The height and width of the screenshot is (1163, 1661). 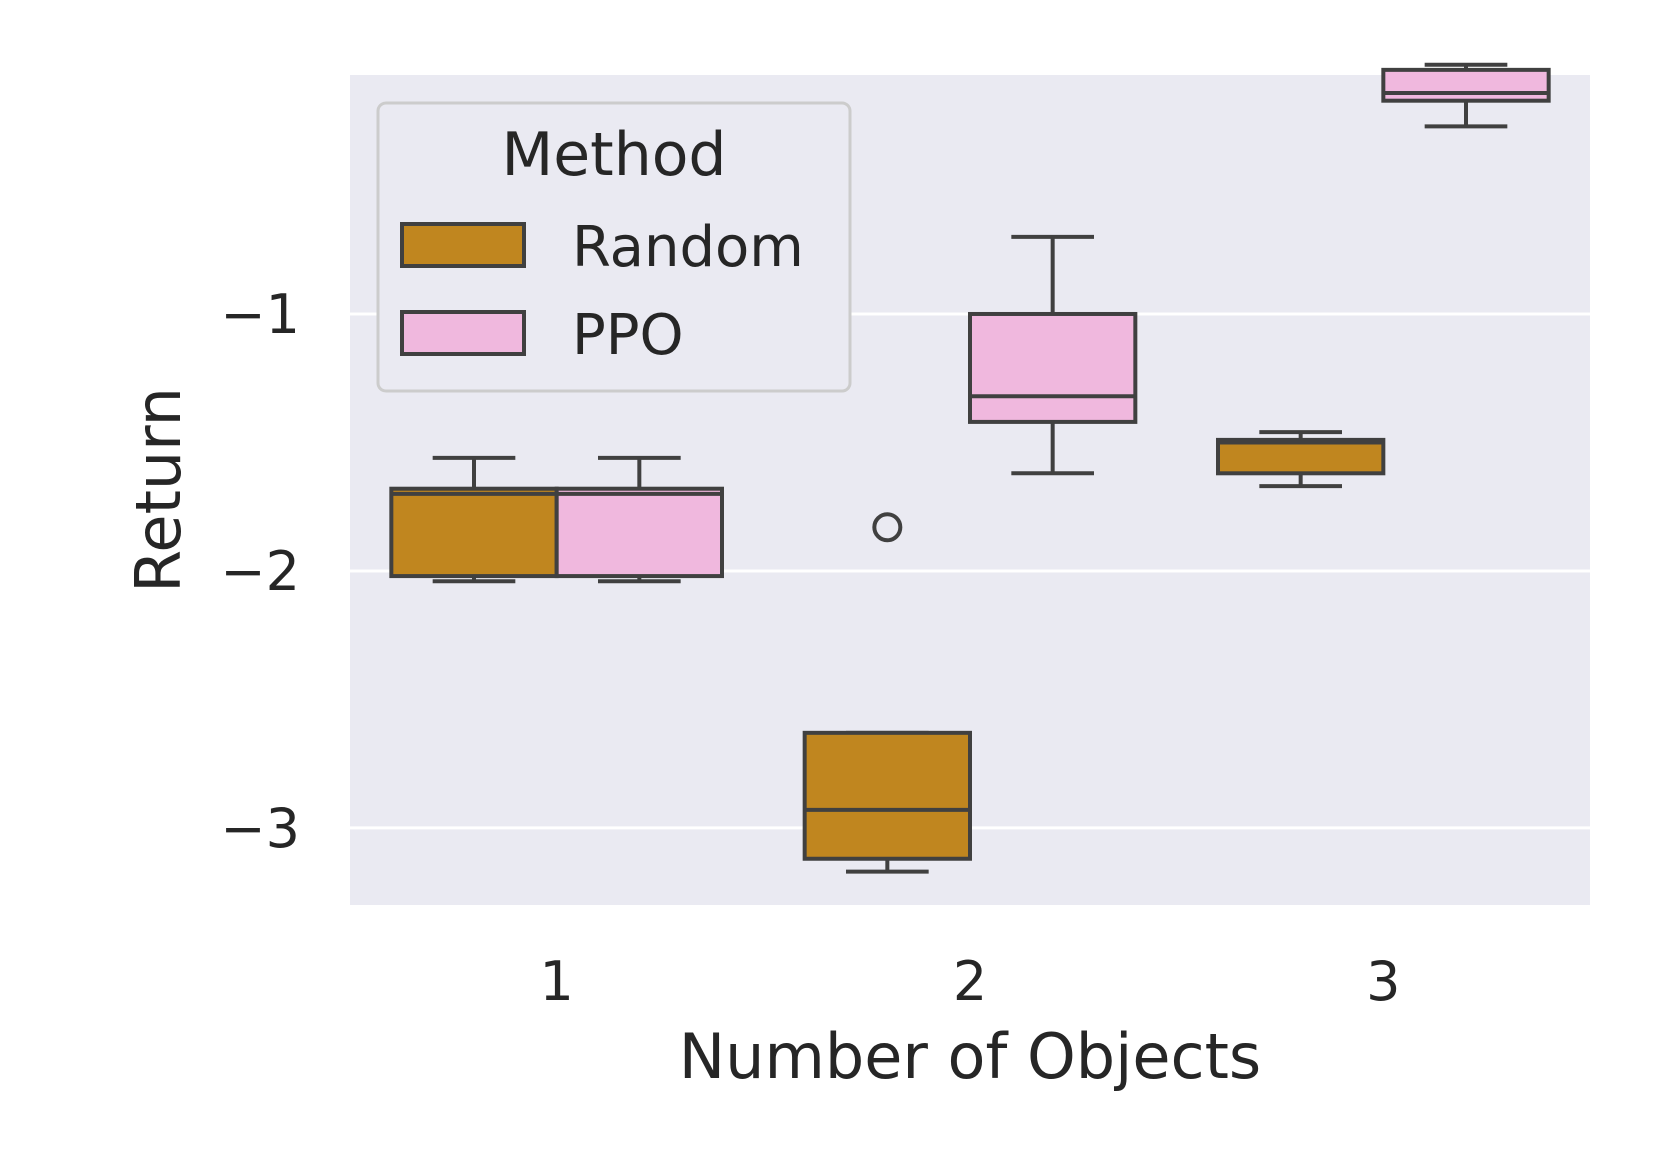 I want to click on legend-title: Method, so click(x=613, y=155).